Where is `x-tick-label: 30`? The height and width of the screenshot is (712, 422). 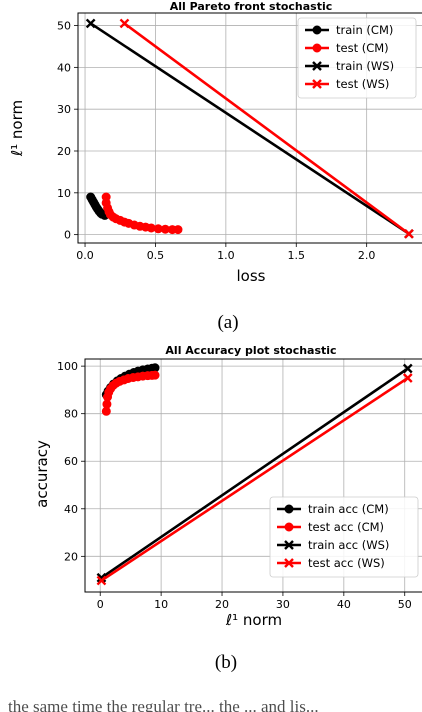
x-tick-label: 30 is located at coordinates (283, 604).